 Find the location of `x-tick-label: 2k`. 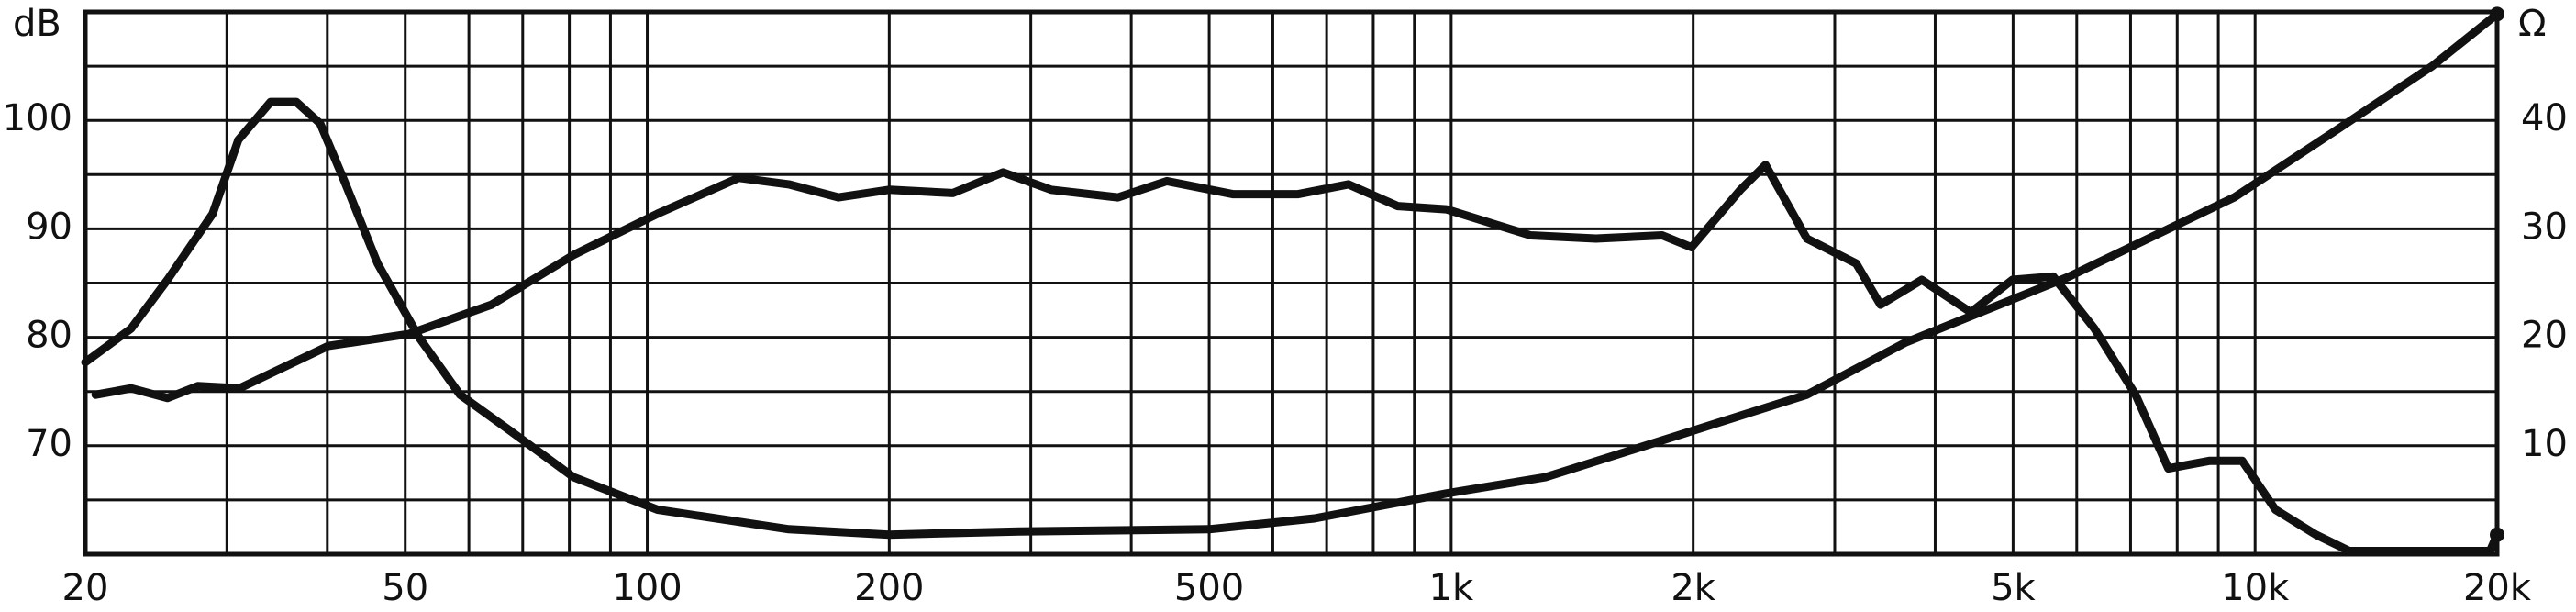

x-tick-label: 2k is located at coordinates (1693, 588).